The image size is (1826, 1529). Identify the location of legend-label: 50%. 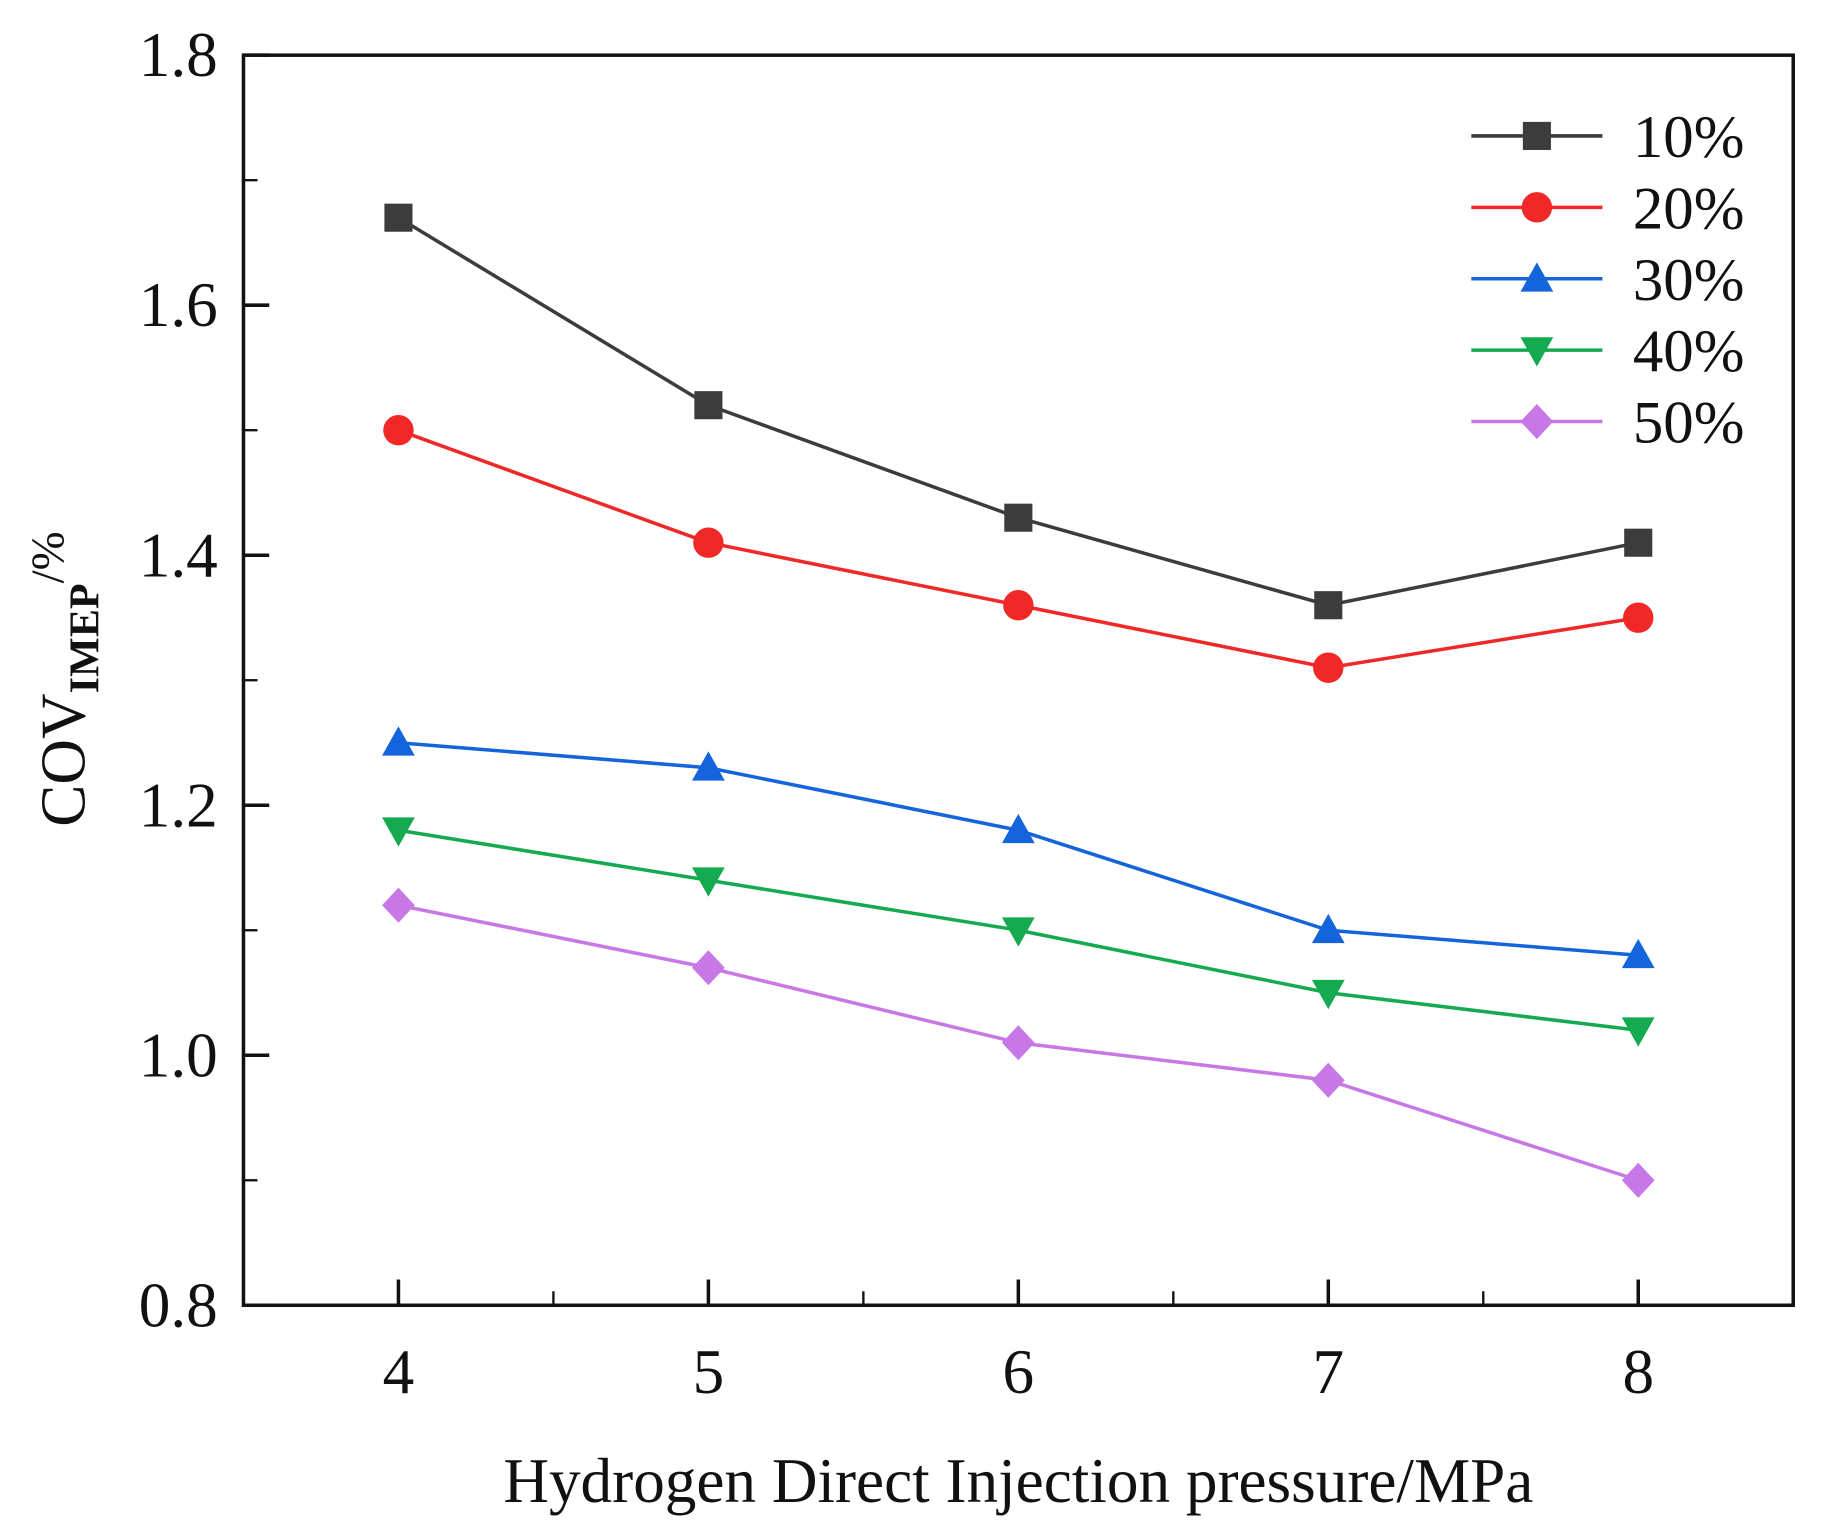
(1689, 423).